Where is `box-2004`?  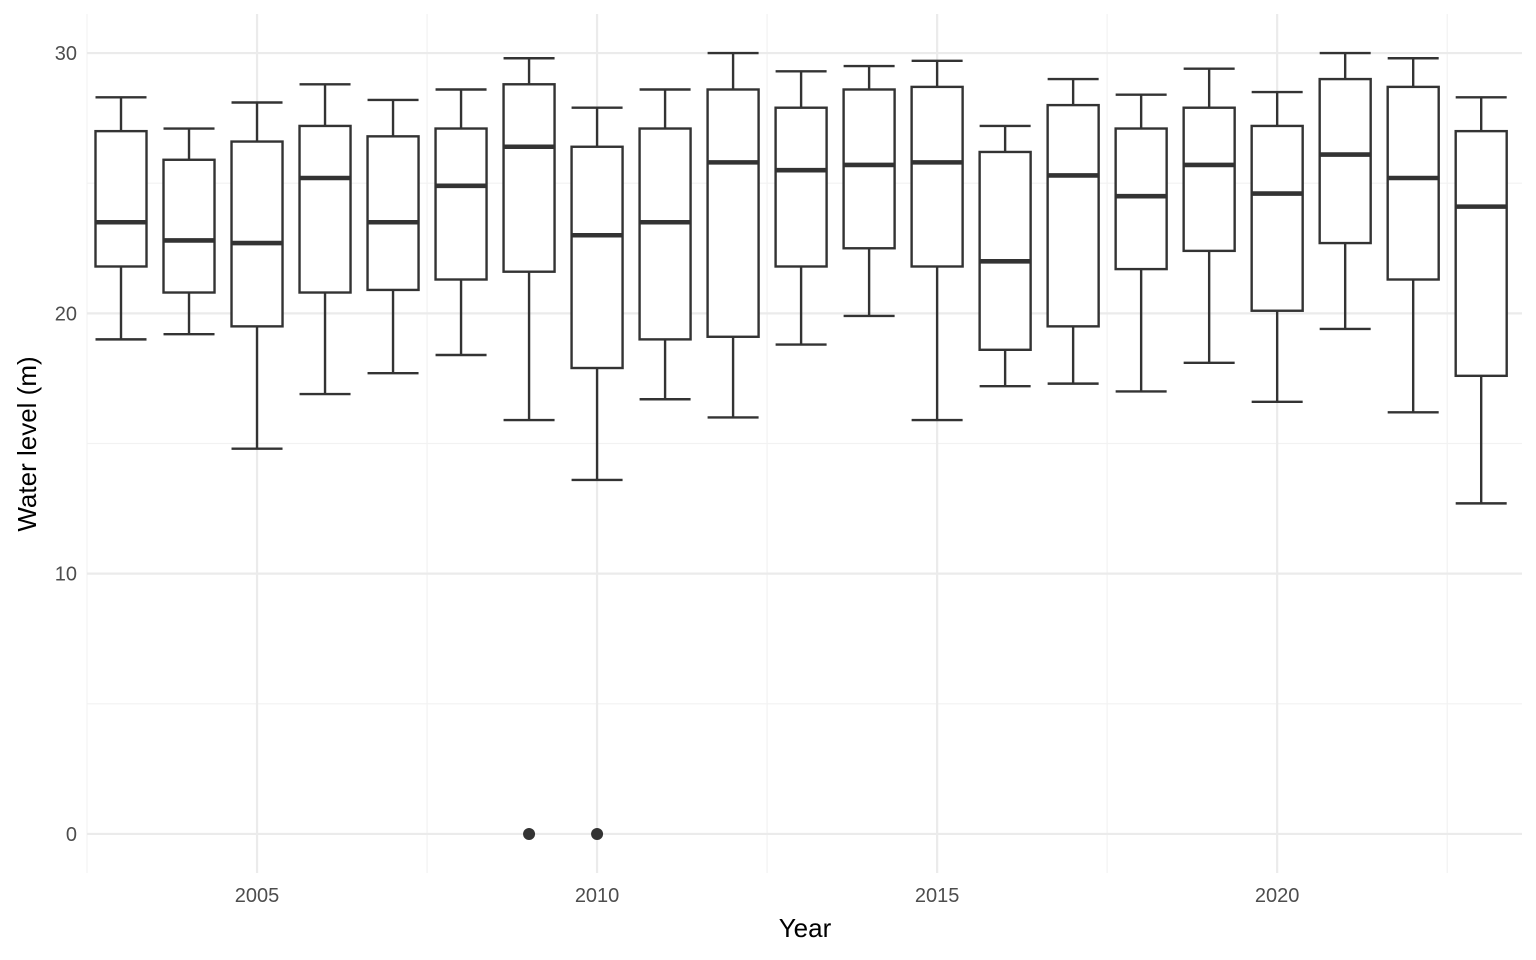 box-2004 is located at coordinates (189, 231).